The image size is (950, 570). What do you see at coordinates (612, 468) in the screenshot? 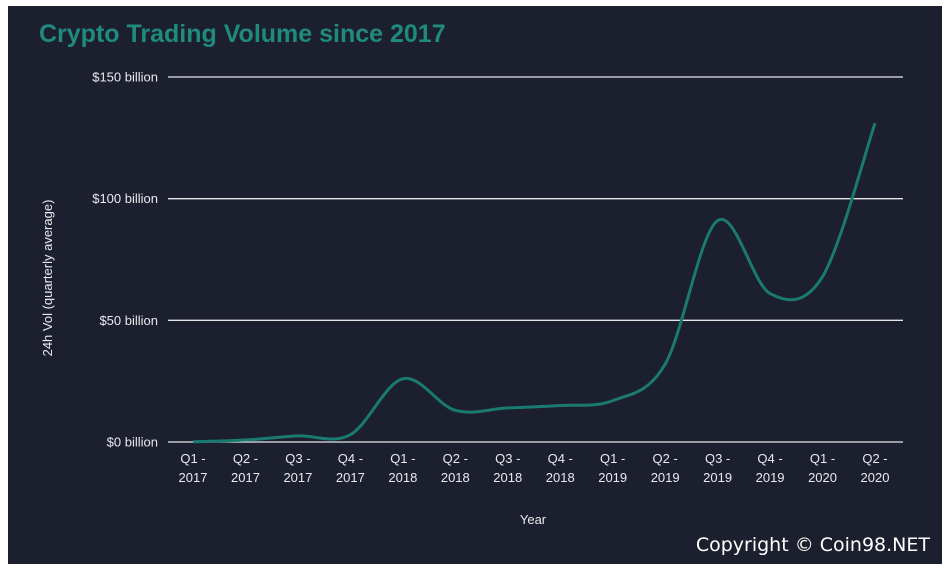
I see `x-tick-label: Q1 -2019` at bounding box center [612, 468].